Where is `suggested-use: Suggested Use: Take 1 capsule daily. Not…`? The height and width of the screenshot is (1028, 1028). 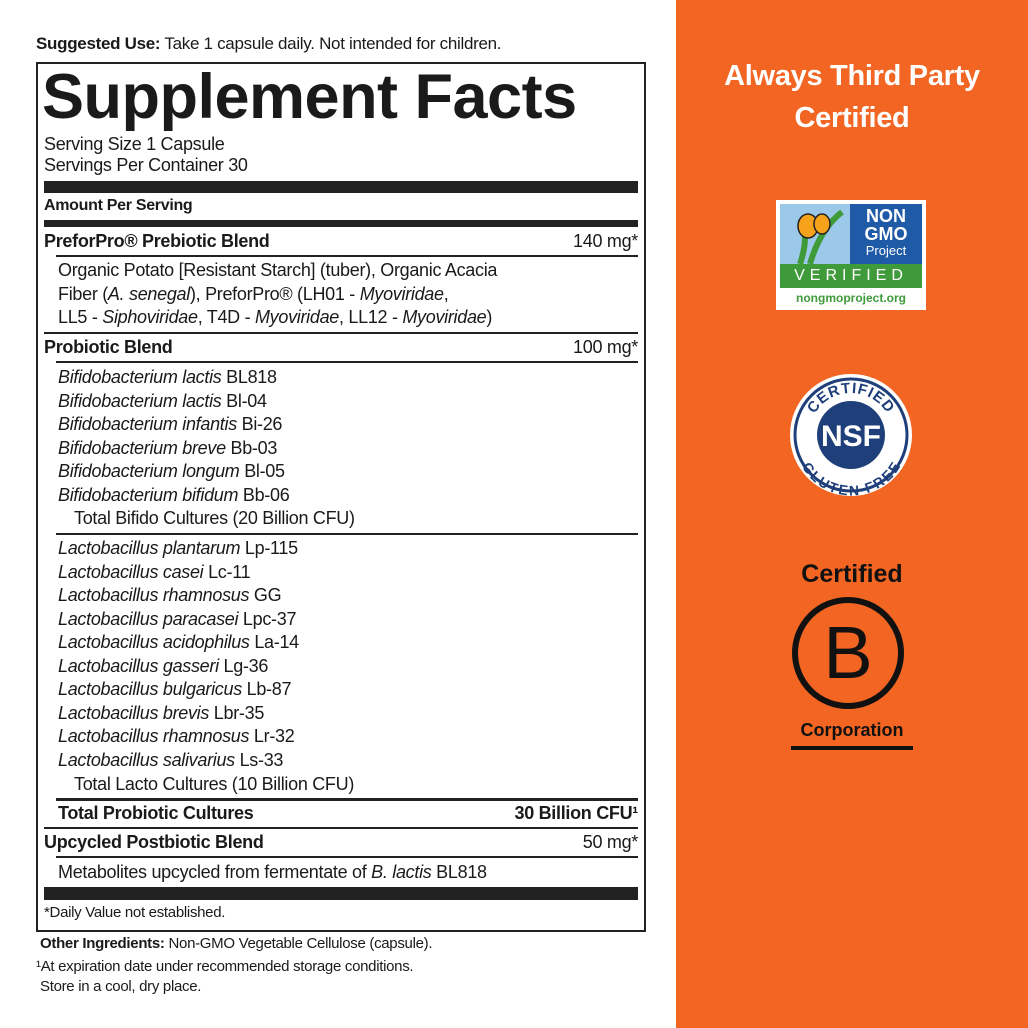 suggested-use: Suggested Use: Take 1 capsule daily. Not… is located at coordinates (269, 43).